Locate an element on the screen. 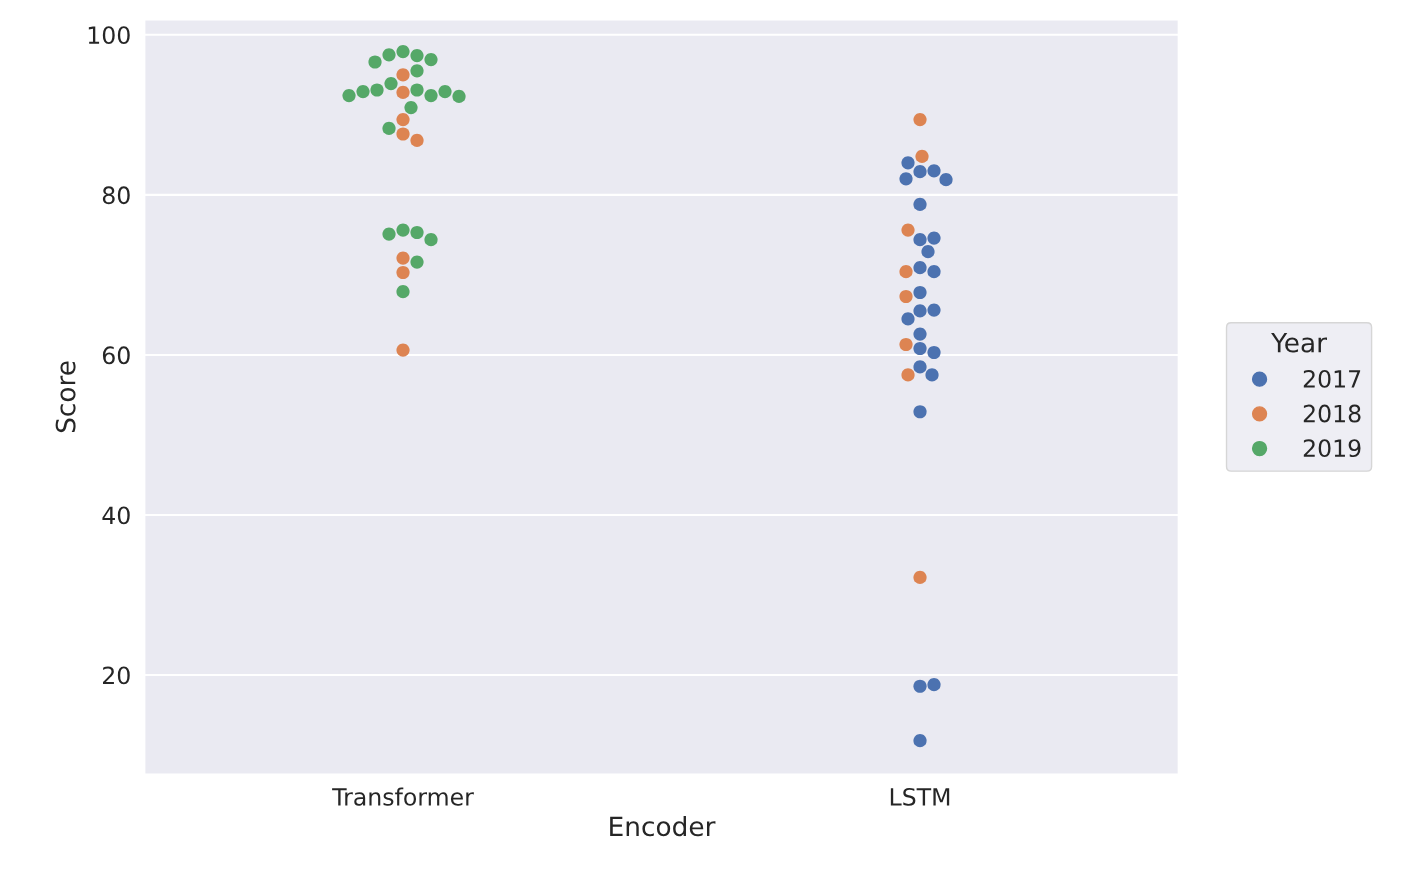 The height and width of the screenshot is (890, 1403). x-tick-label: Transformer is located at coordinates (403, 796).